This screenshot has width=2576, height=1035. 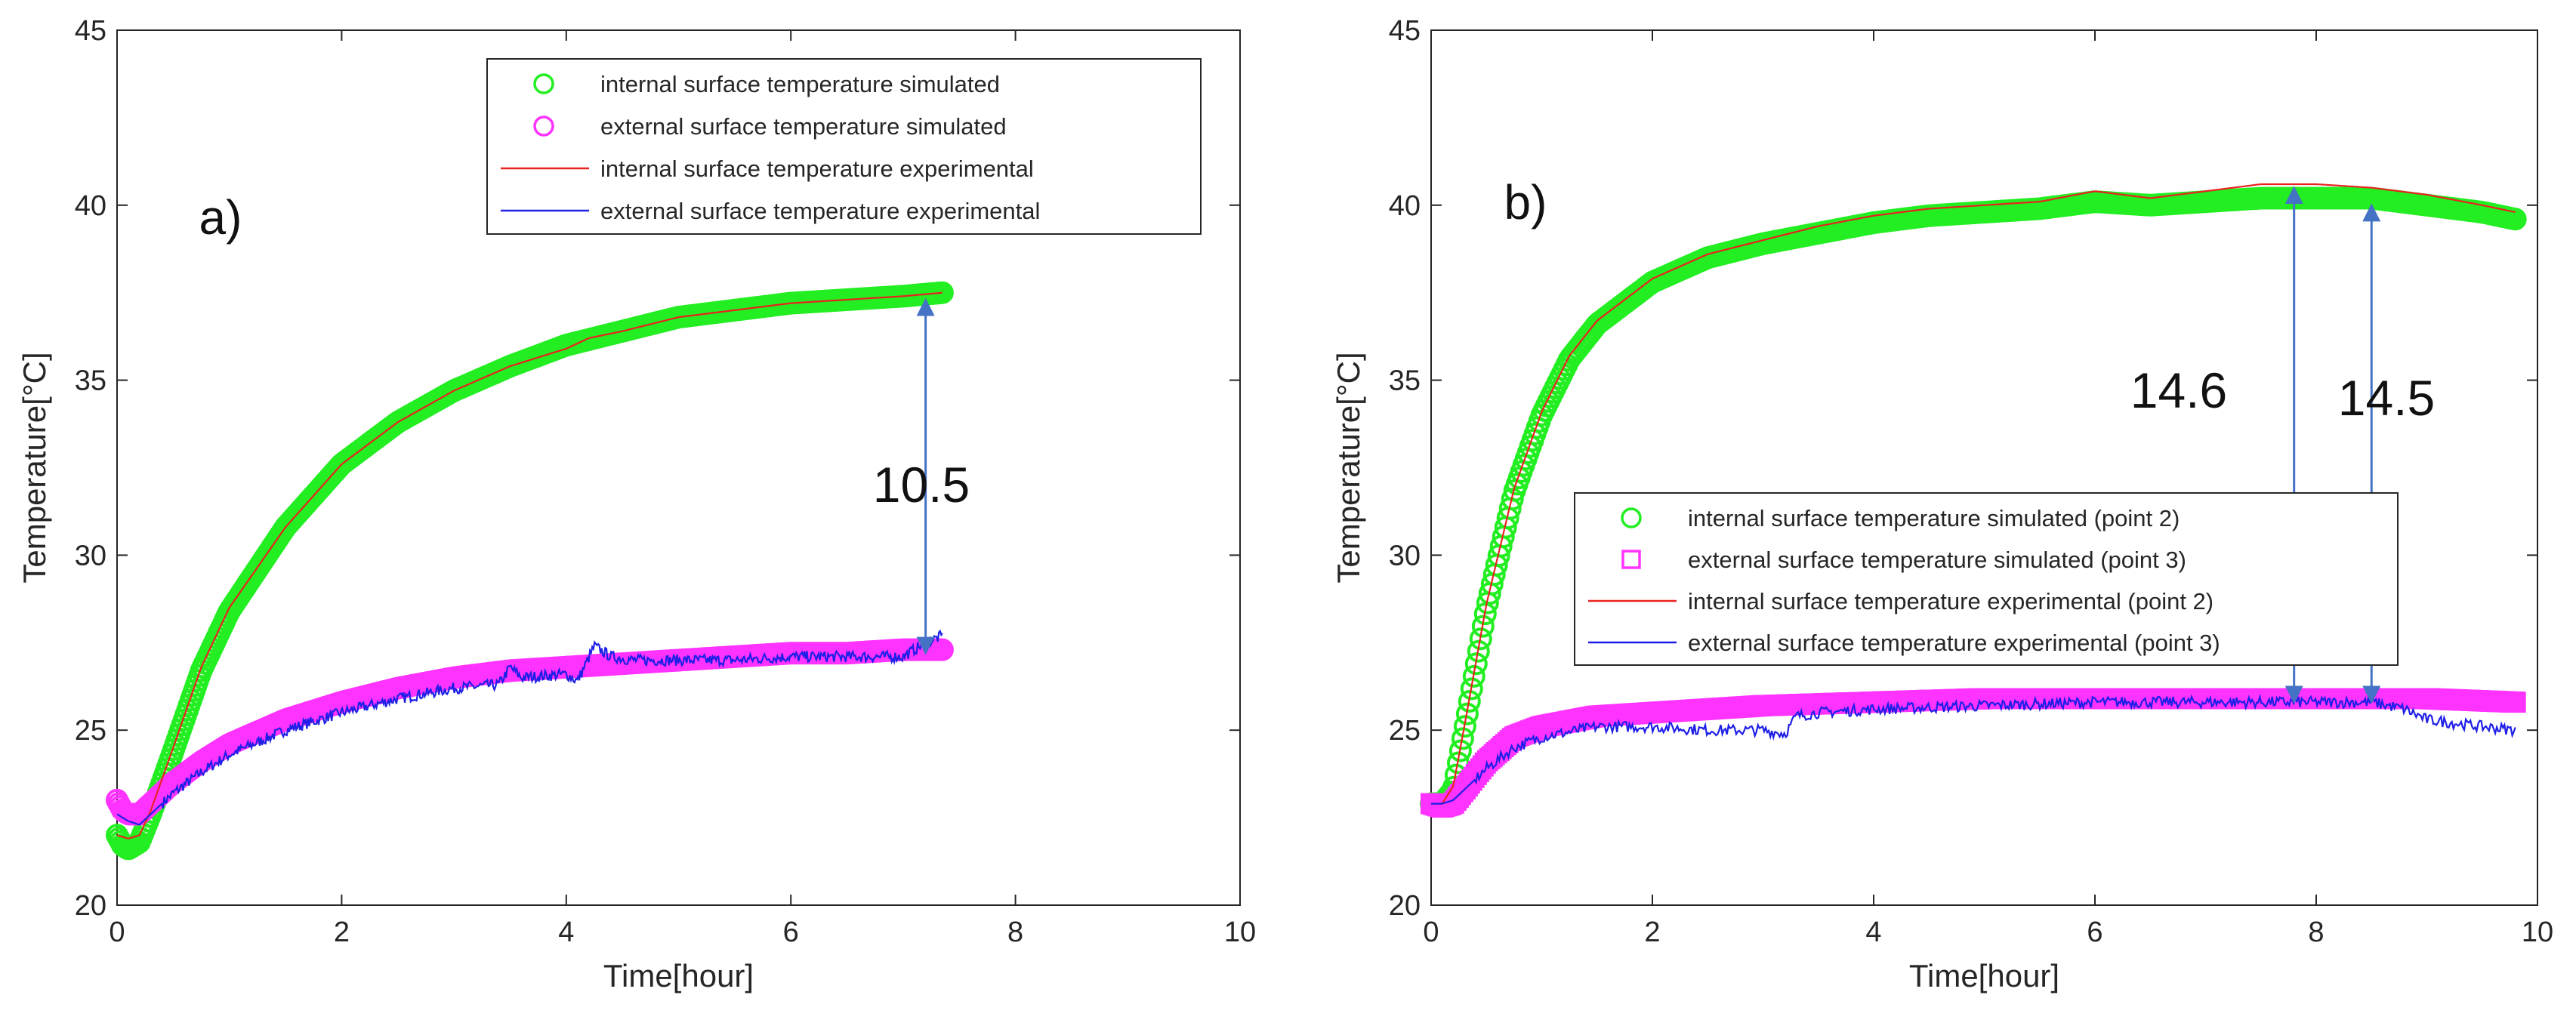 What do you see at coordinates (800, 84) in the screenshot?
I see `legend-label: internal surface temperature simulated` at bounding box center [800, 84].